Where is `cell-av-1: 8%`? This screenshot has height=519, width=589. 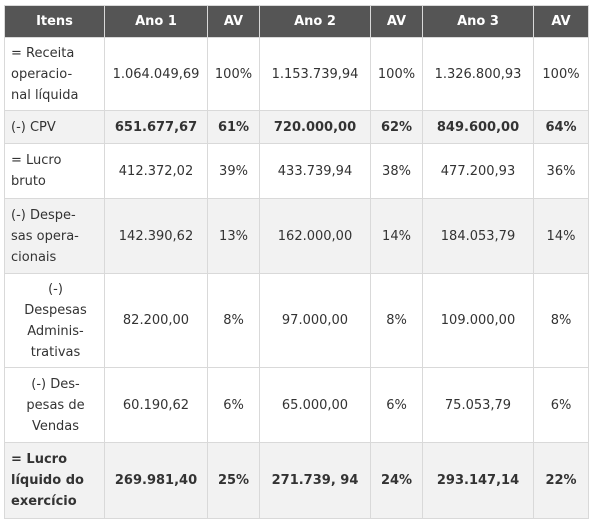
cell-av-1: 8% is located at coordinates (233, 320).